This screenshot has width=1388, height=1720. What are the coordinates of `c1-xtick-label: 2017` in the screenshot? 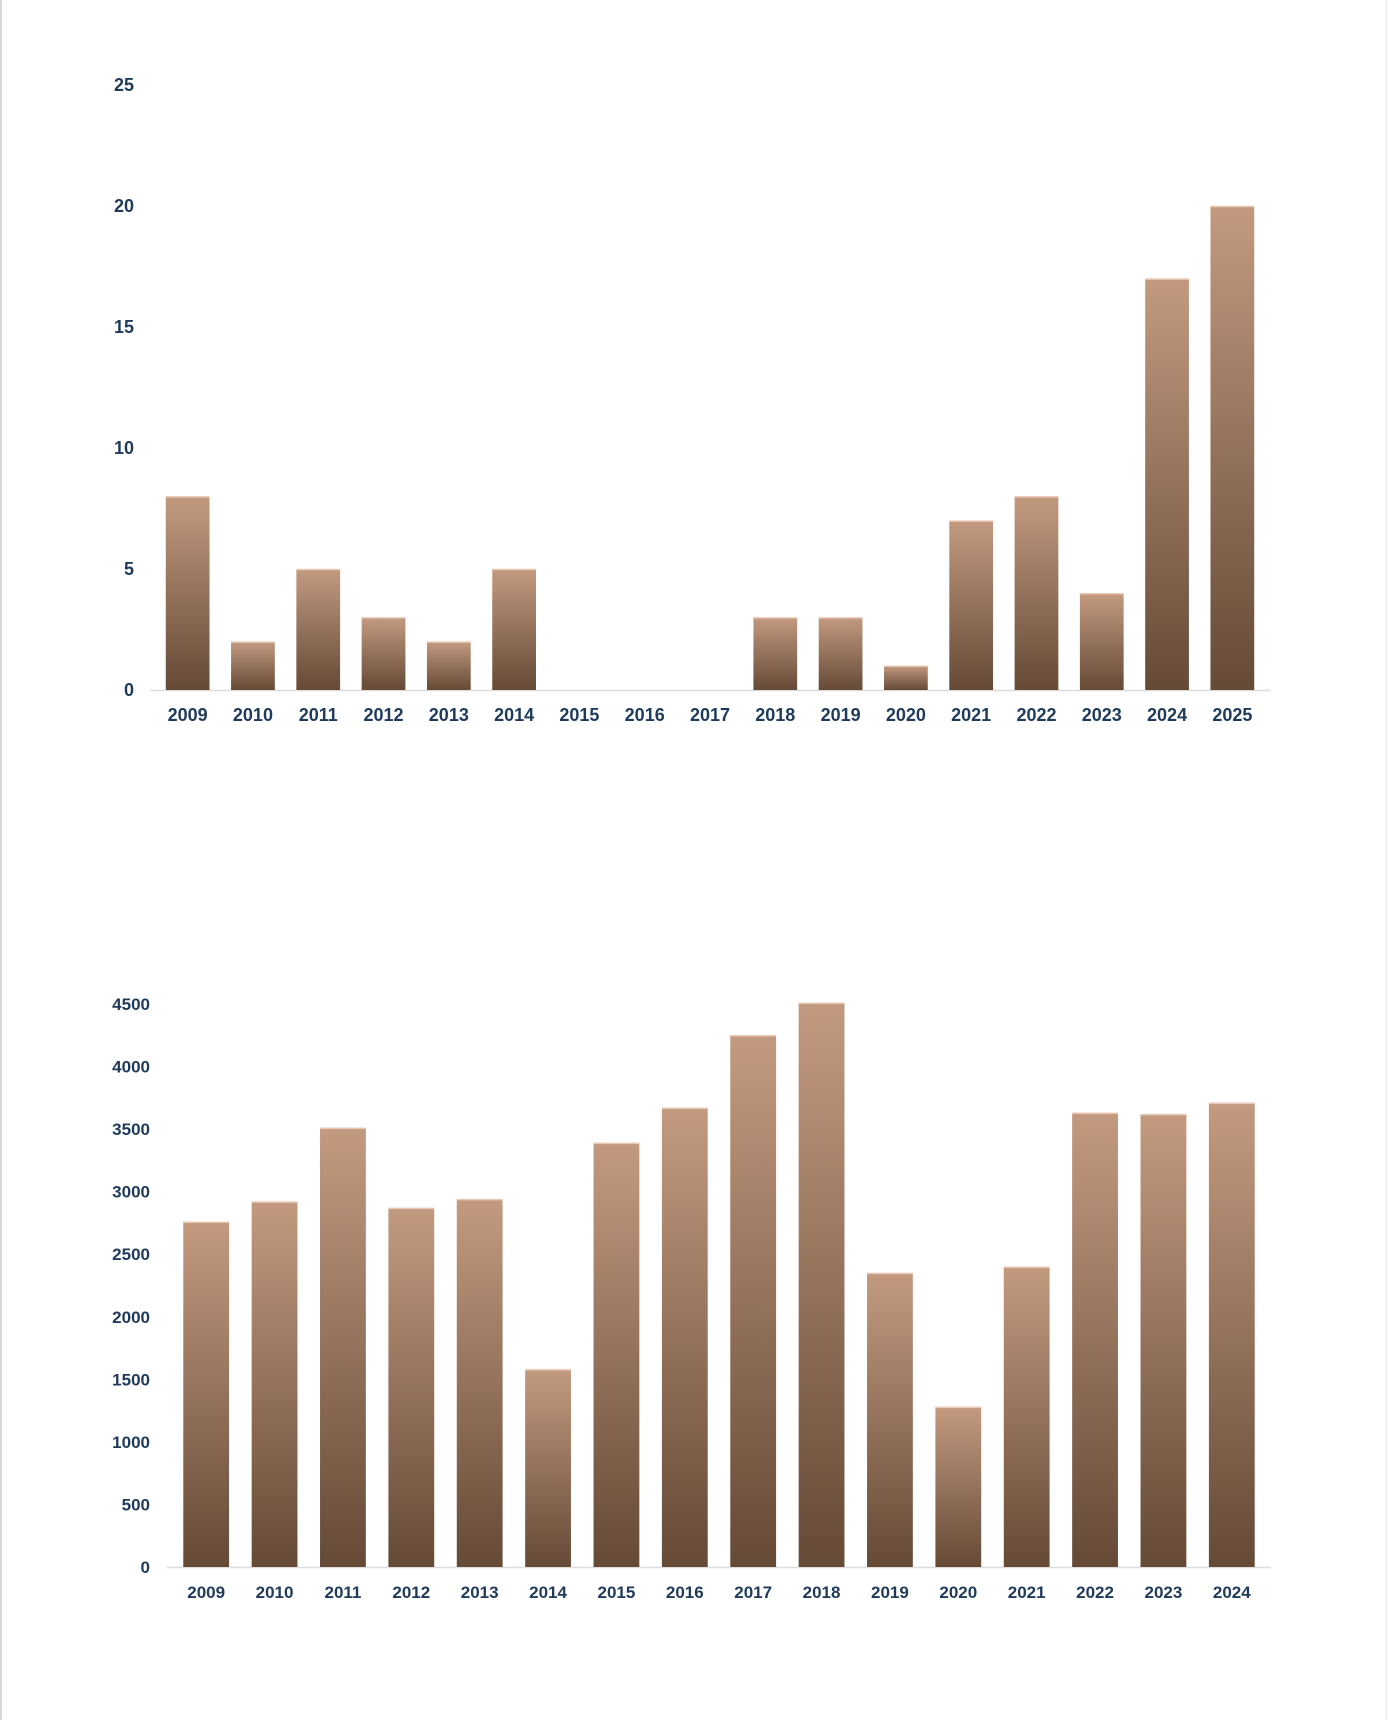 It's located at (710, 715).